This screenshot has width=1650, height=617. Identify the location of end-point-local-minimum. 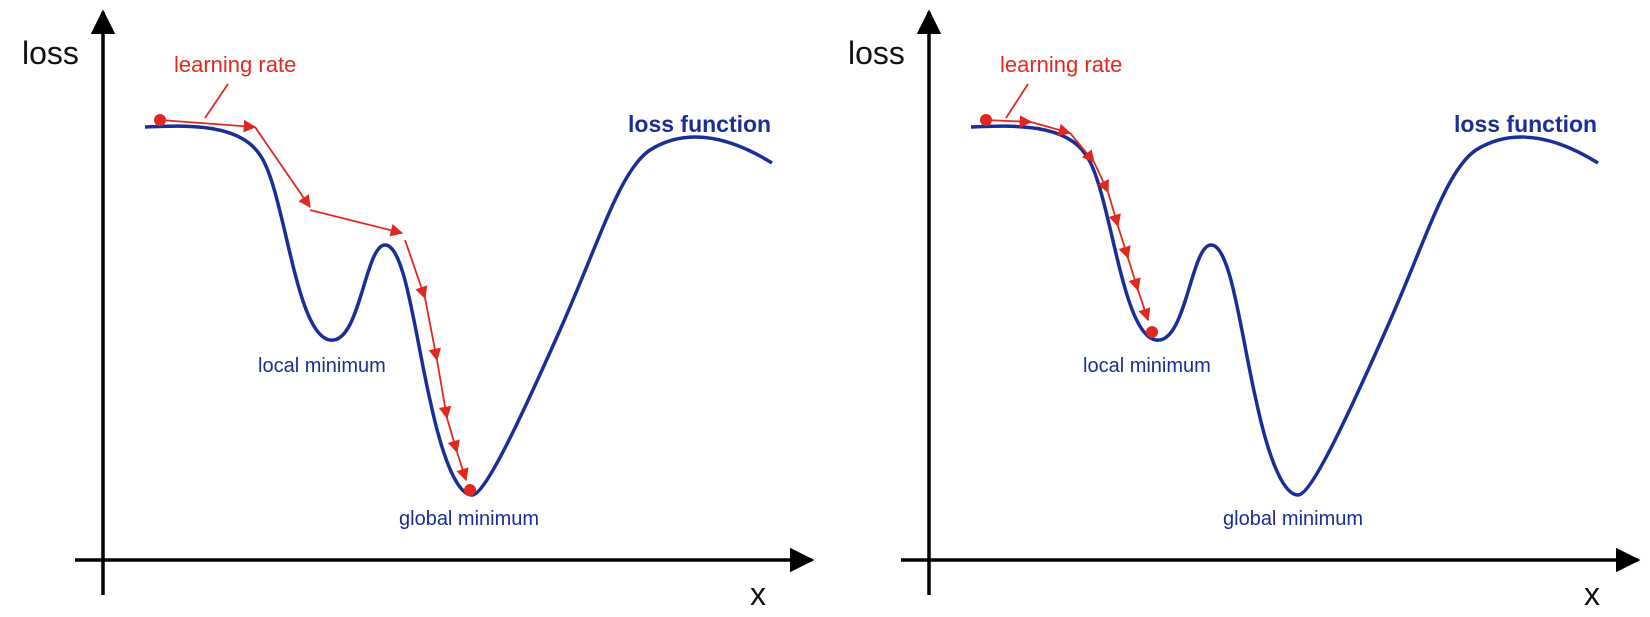
(1152, 332).